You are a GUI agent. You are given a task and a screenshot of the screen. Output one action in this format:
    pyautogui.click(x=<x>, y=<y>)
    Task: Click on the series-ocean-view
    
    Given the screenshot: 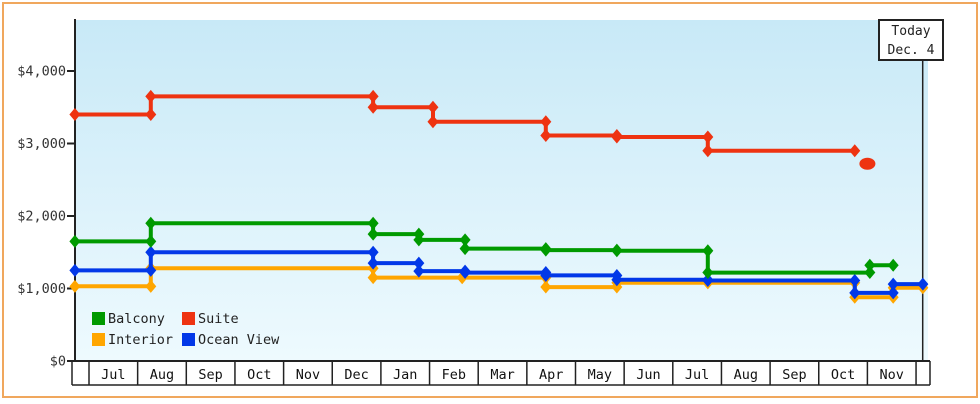 What is the action you would take?
    pyautogui.click(x=499, y=272)
    